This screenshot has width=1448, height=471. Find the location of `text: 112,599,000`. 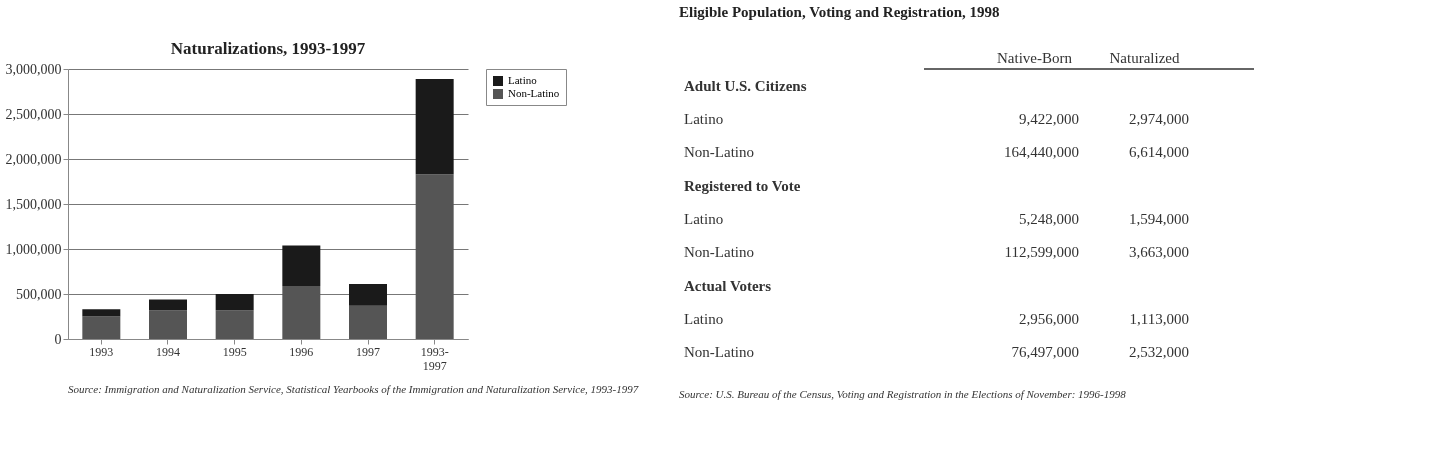

text: 112,599,000 is located at coordinates (1041, 252).